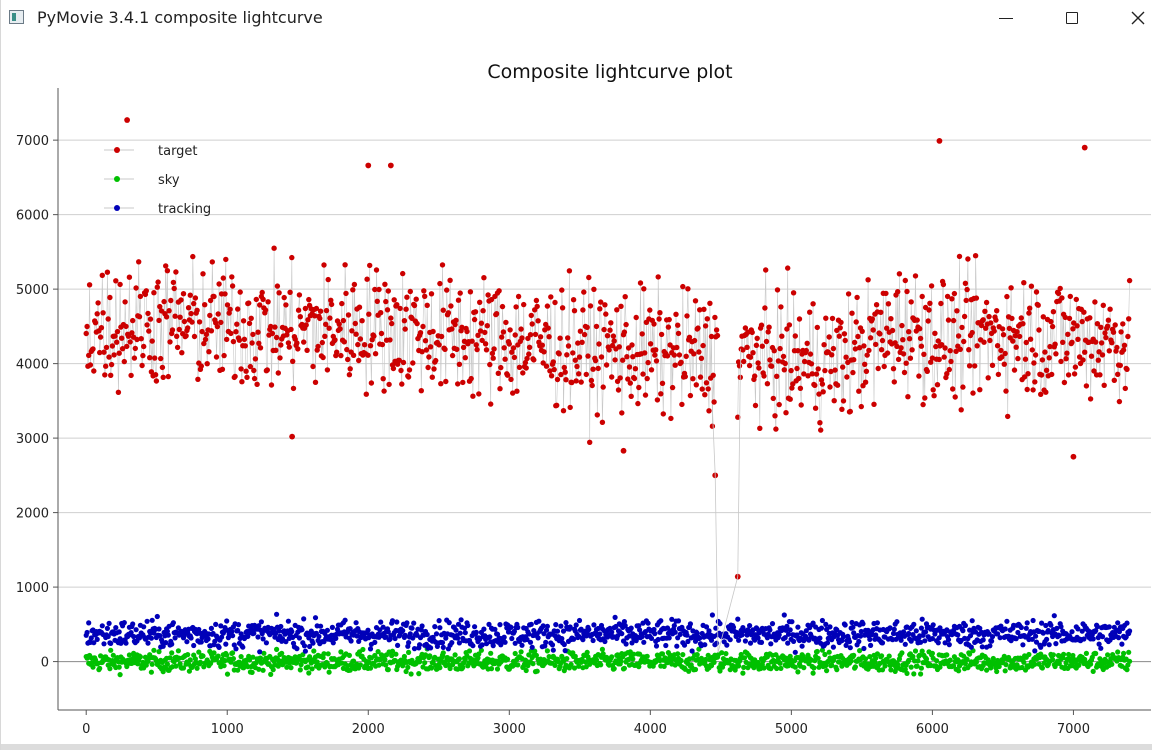 This screenshot has width=1152, height=750. I want to click on series-target-gap-line, so click(726, 500).